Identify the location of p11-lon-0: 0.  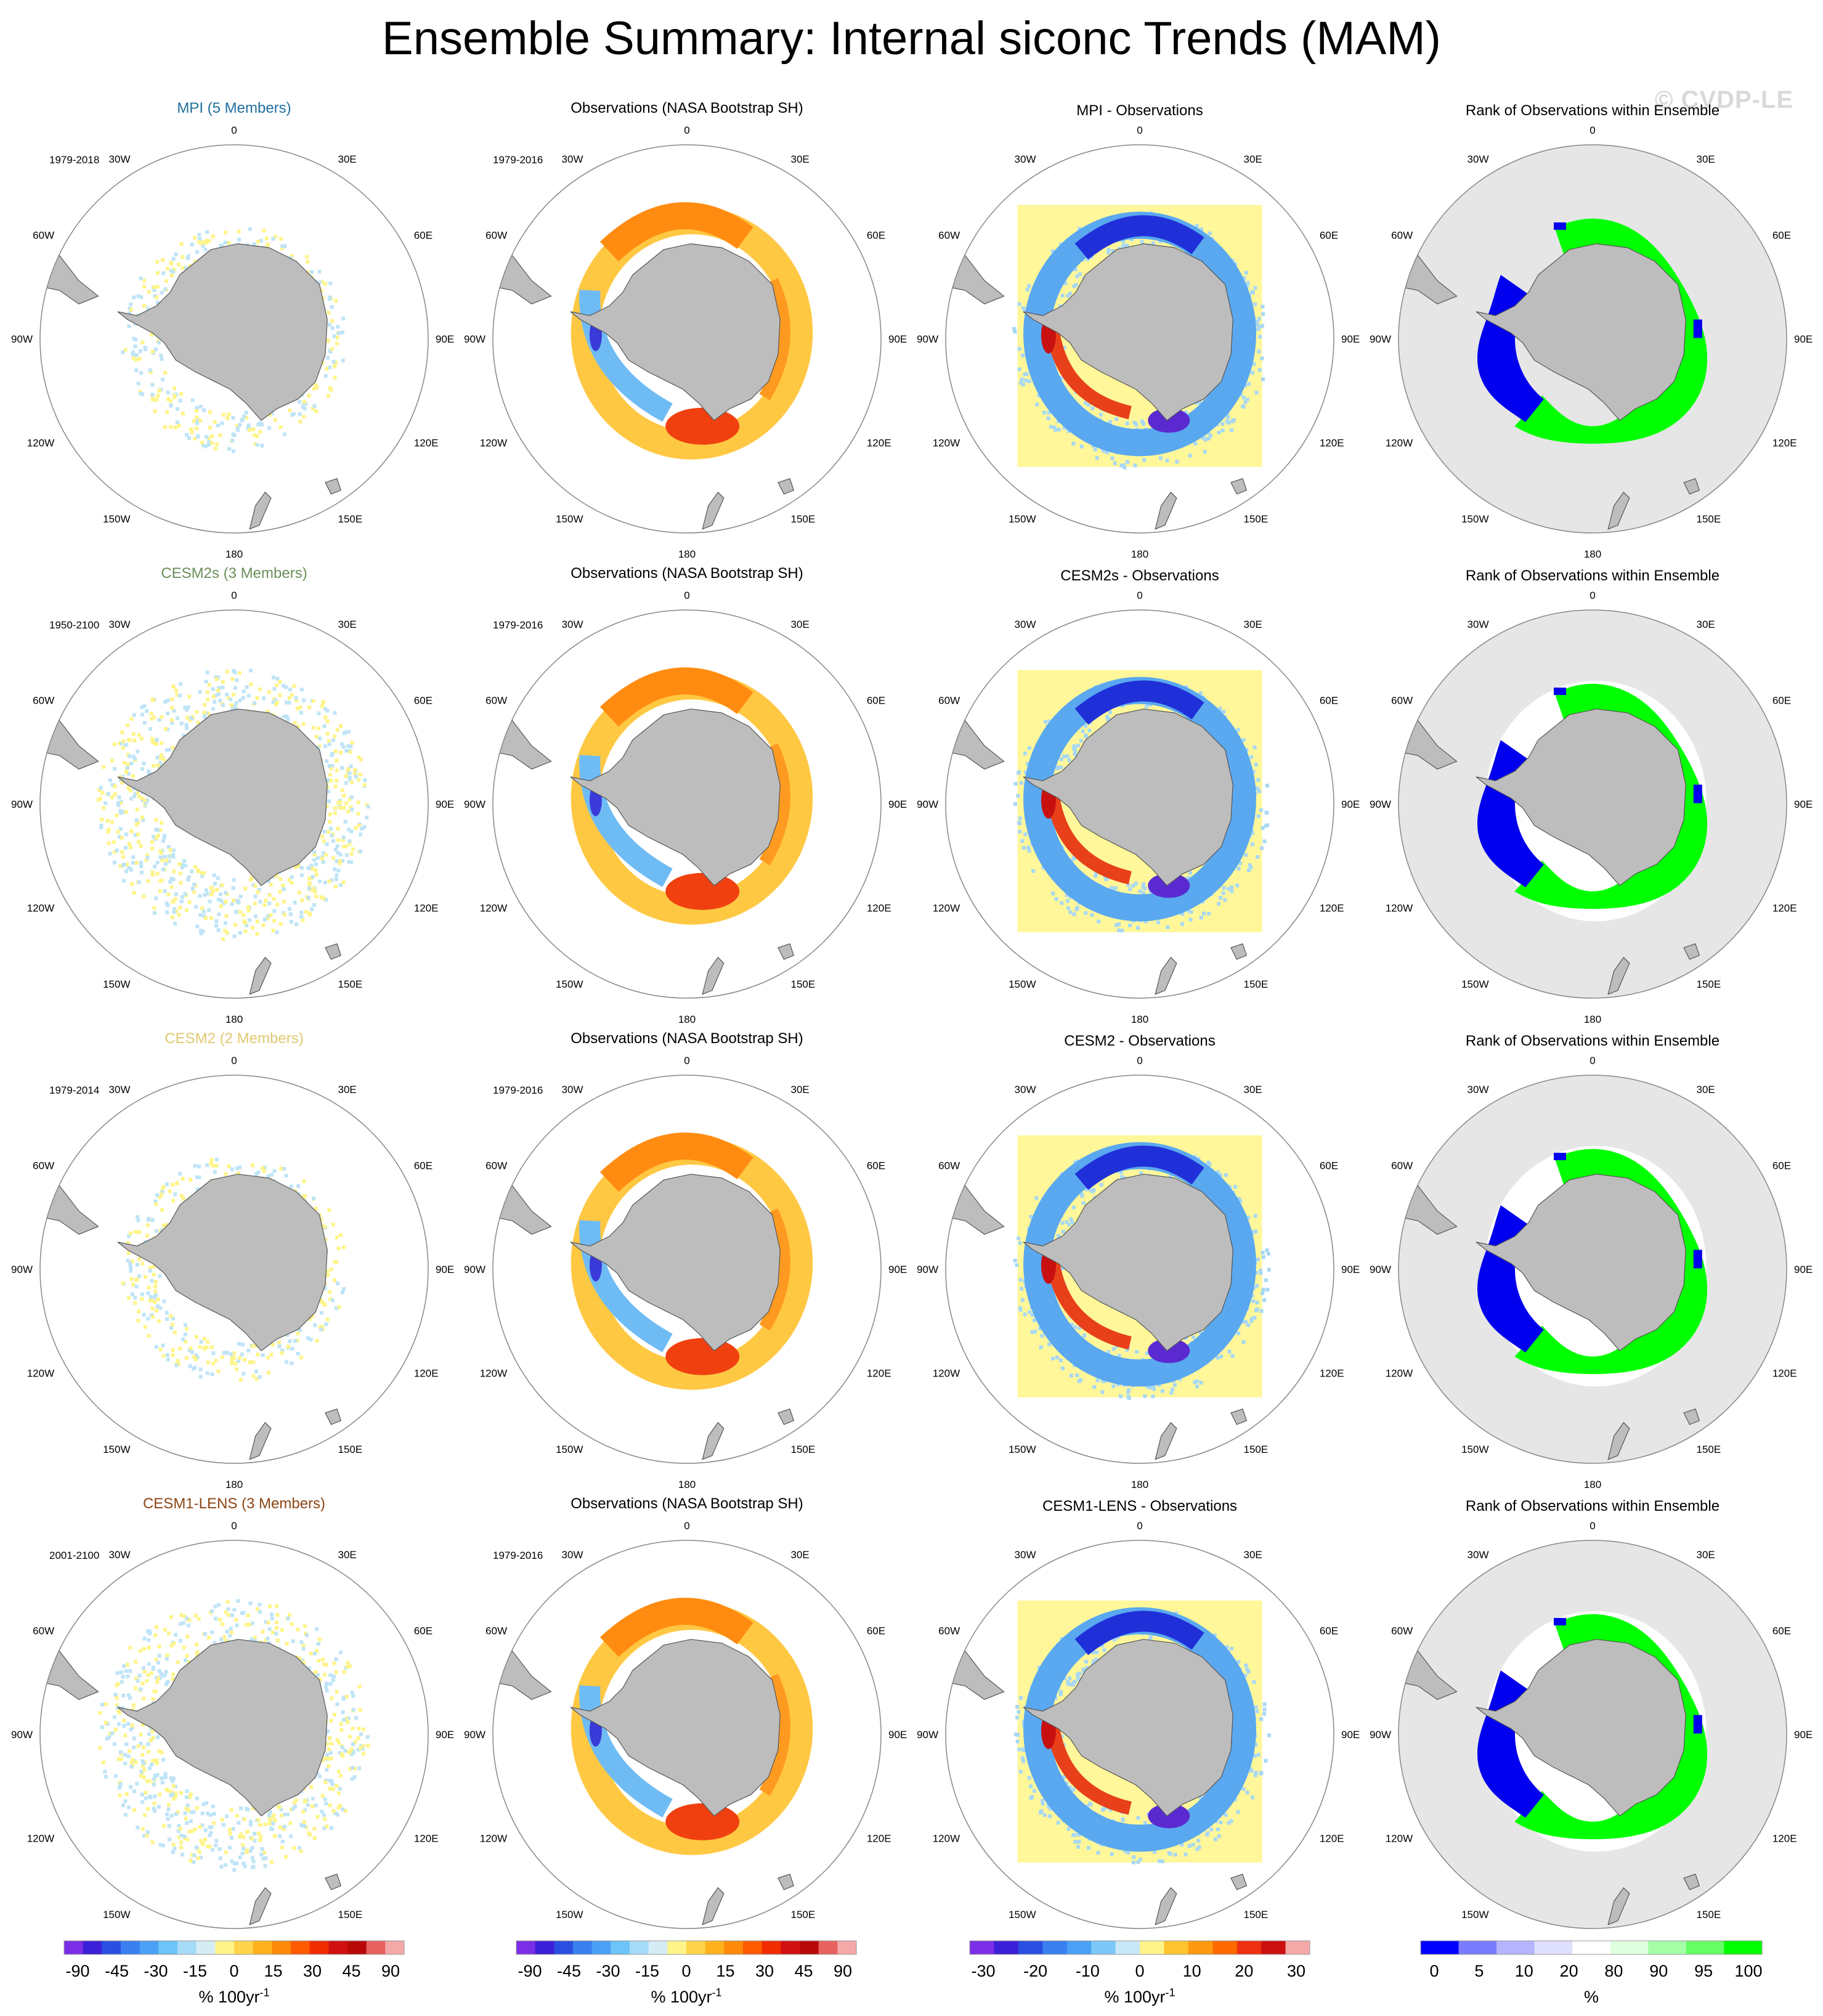
(686, 595).